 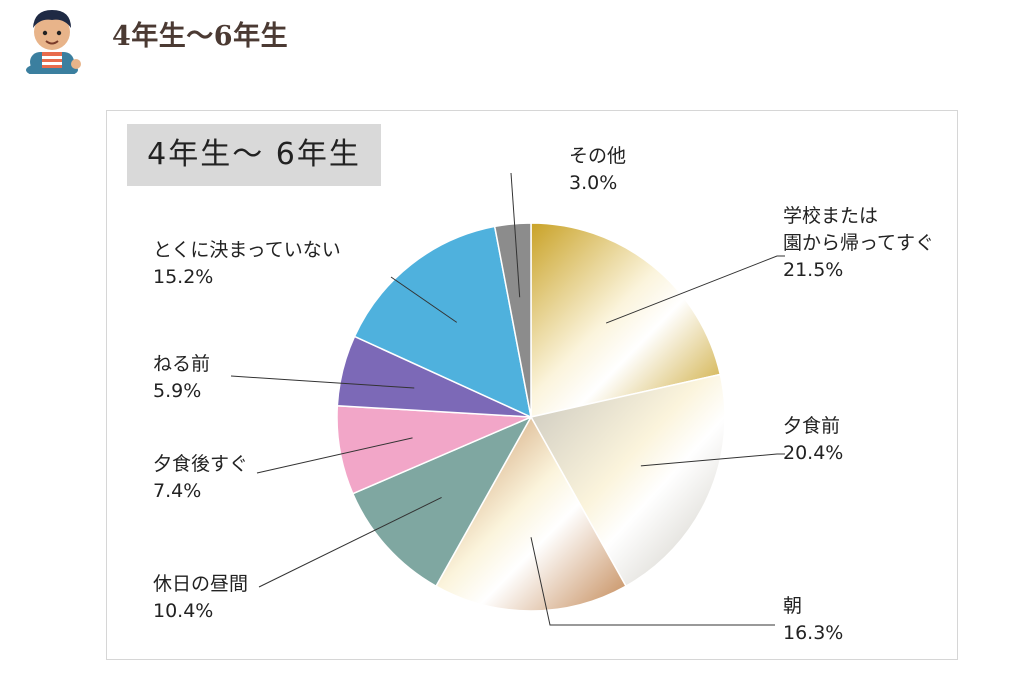 What do you see at coordinates (813, 440) in the screenshot?
I see `slice-label: 夕食前 20.4%` at bounding box center [813, 440].